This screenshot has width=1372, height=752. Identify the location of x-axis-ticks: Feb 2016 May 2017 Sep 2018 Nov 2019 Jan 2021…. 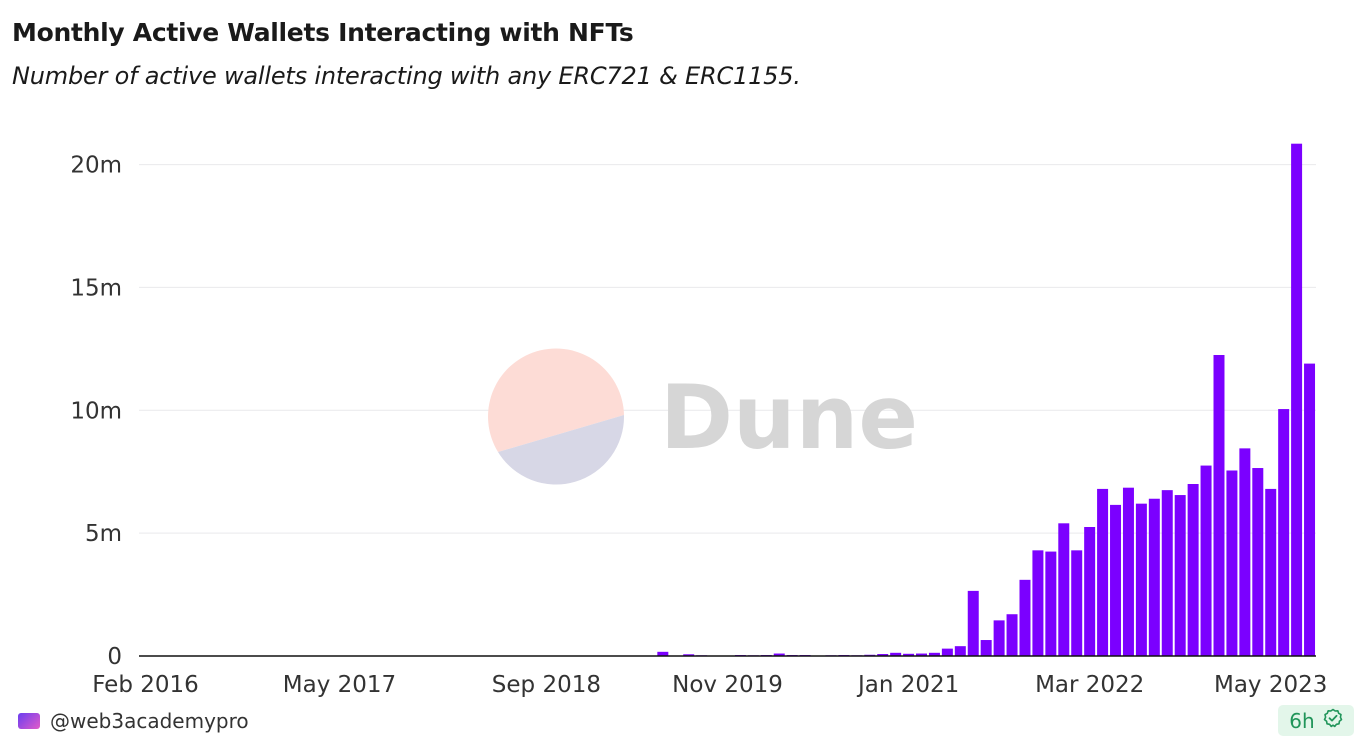
(709, 685).